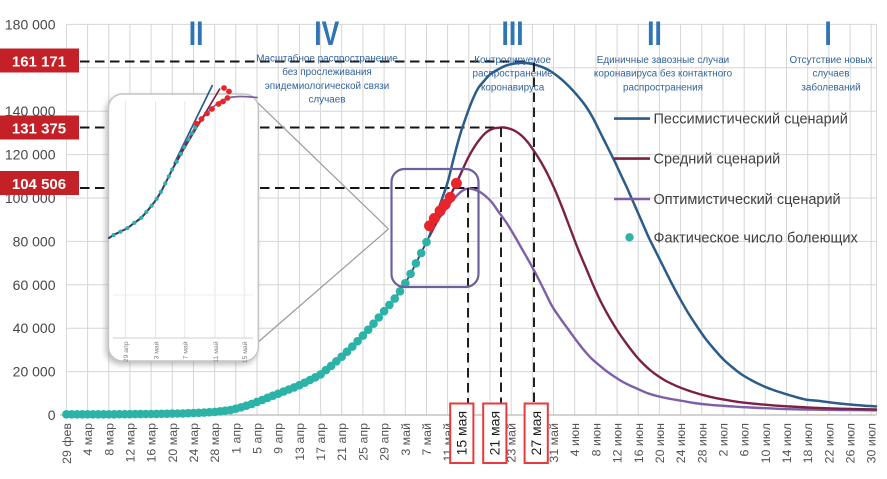 The width and height of the screenshot is (887, 479). Describe the element at coordinates (663, 60) in the screenshot. I see `svg-text: Единичные завозные случаи` at that location.